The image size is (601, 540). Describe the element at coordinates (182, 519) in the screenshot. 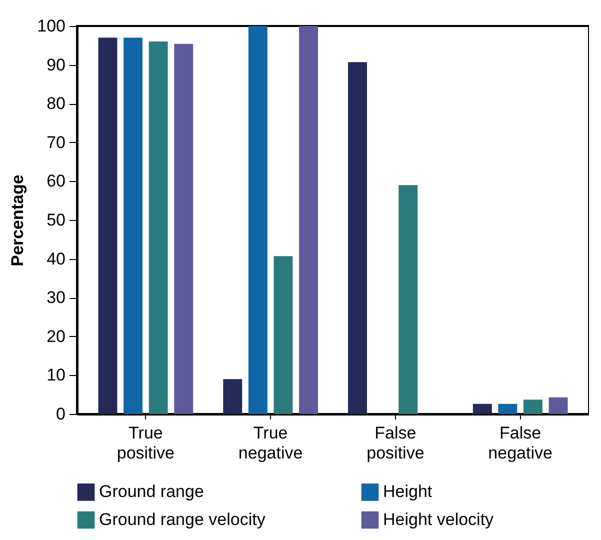

I see `legend-label: Ground range velocity` at that location.